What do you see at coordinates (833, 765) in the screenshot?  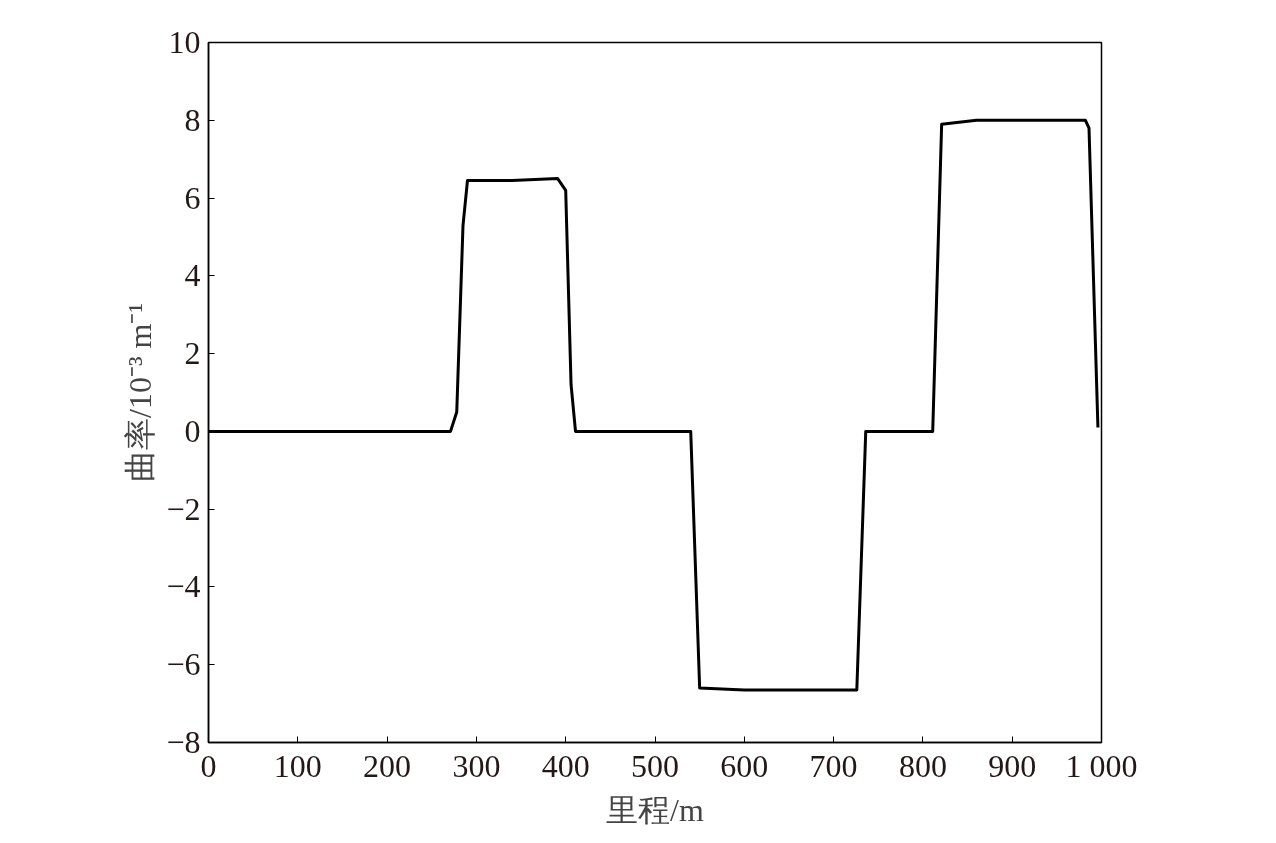 I see `x-tick-label: 700` at bounding box center [833, 765].